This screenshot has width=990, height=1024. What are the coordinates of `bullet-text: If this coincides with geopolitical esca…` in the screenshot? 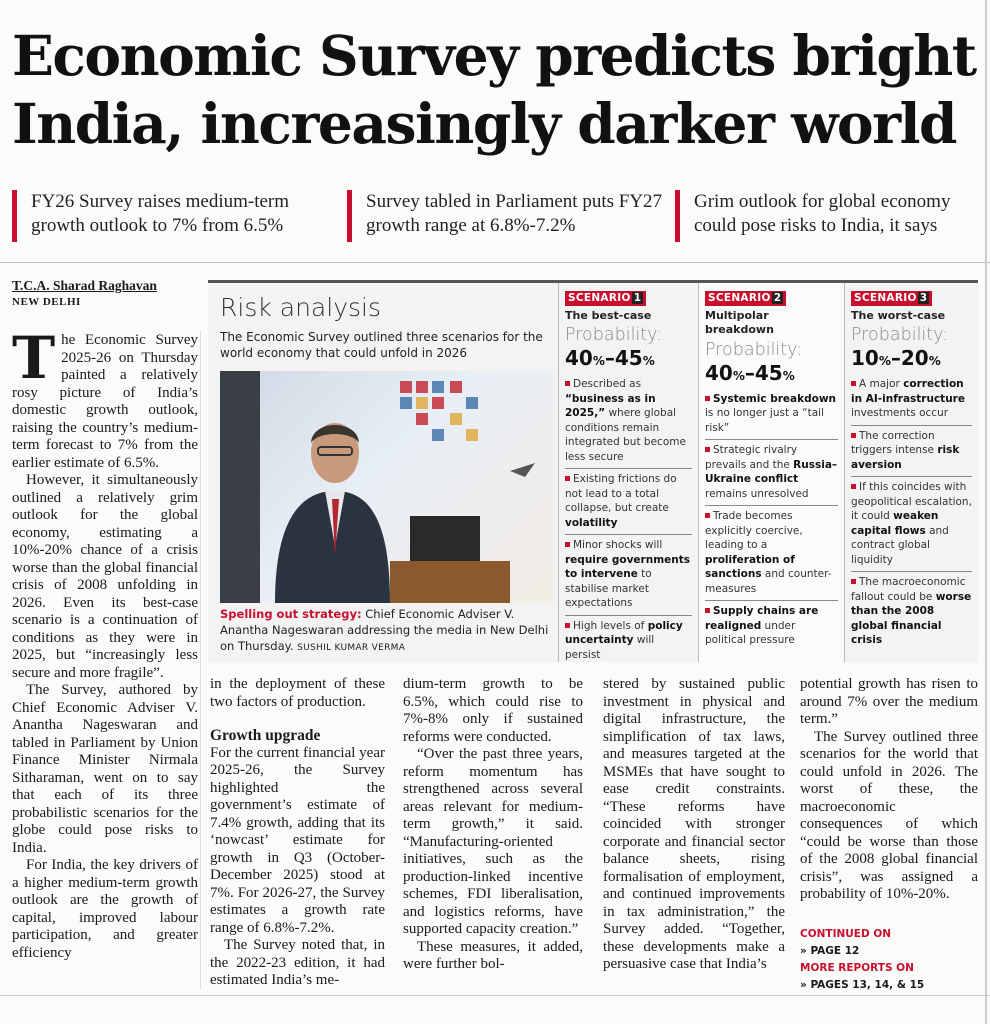 It's located at (911, 501).